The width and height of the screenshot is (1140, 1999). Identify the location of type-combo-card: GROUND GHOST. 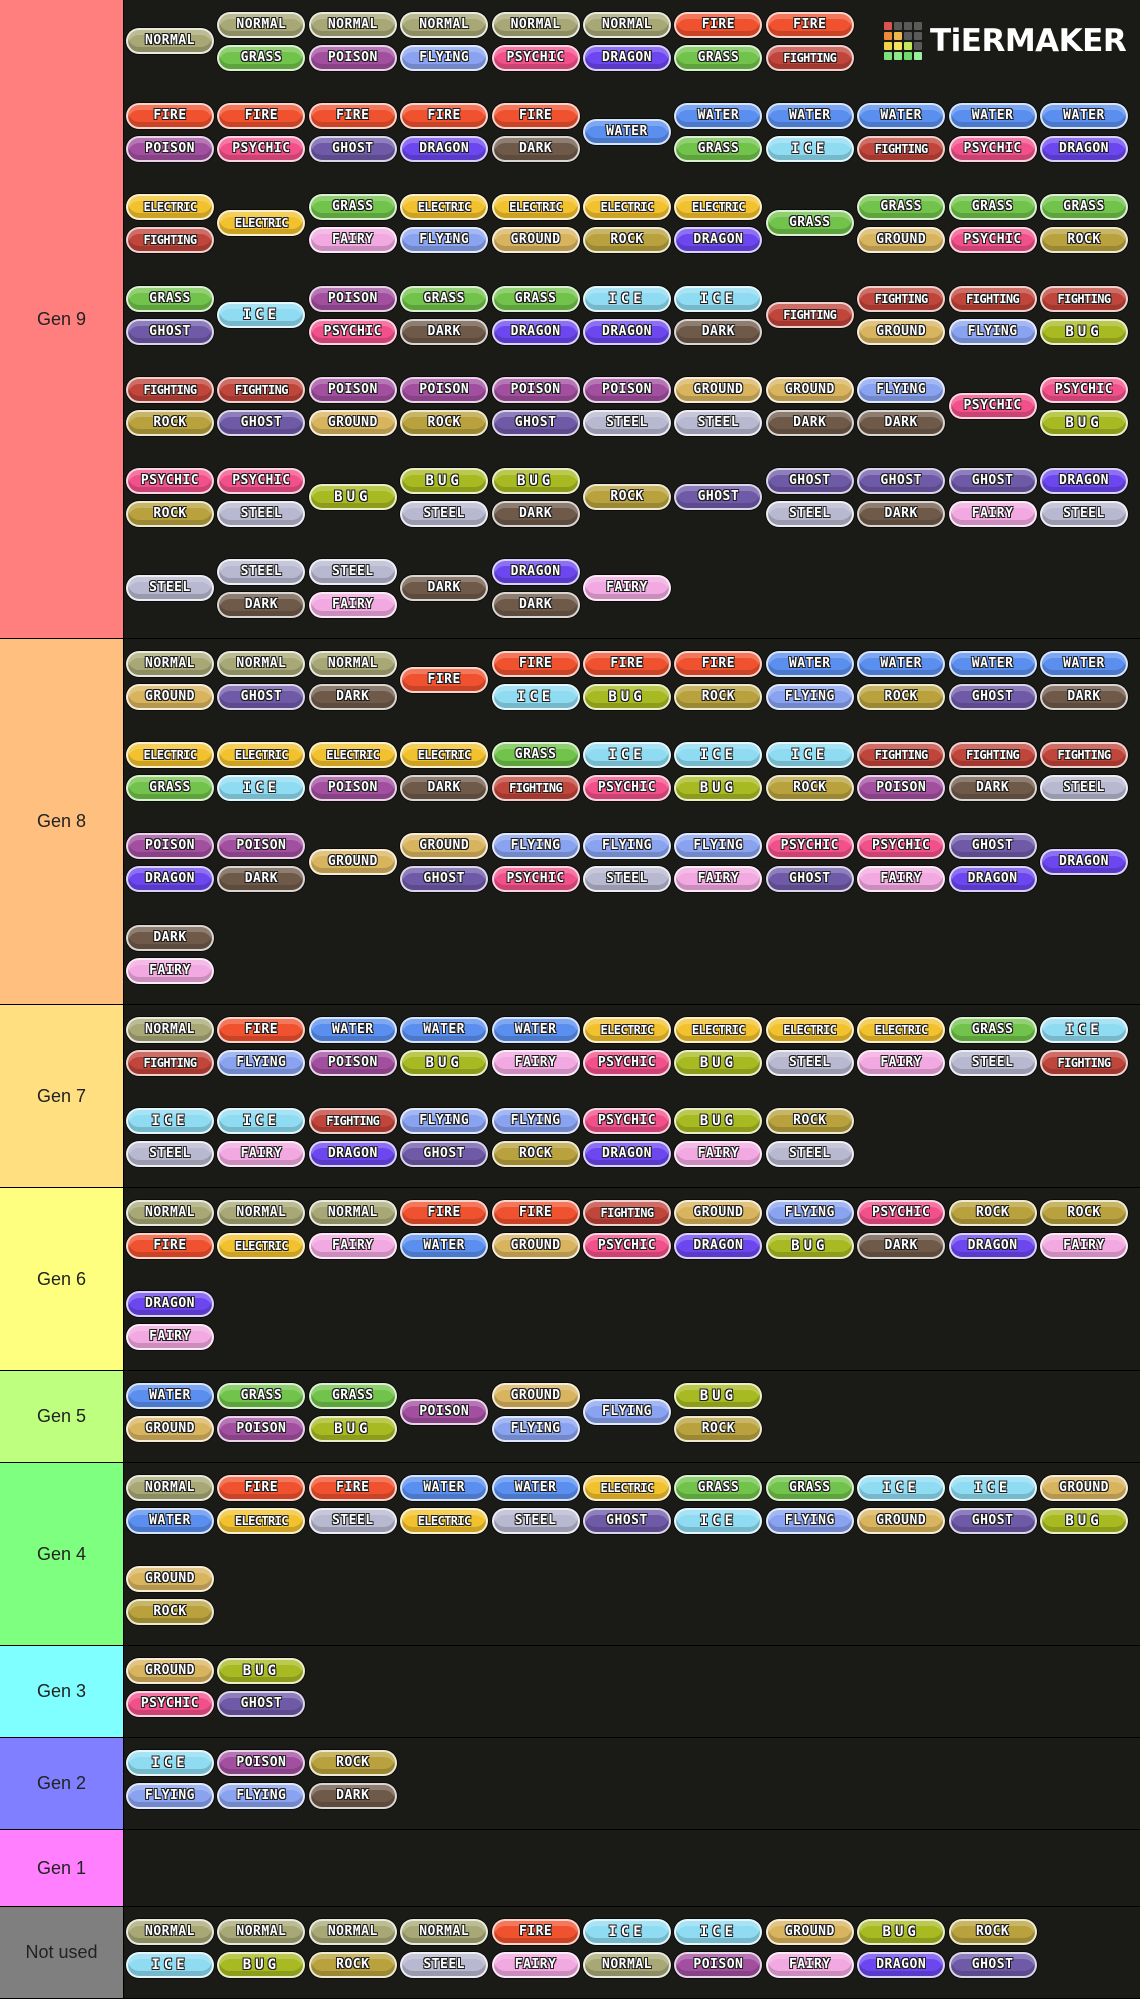
(445, 866).